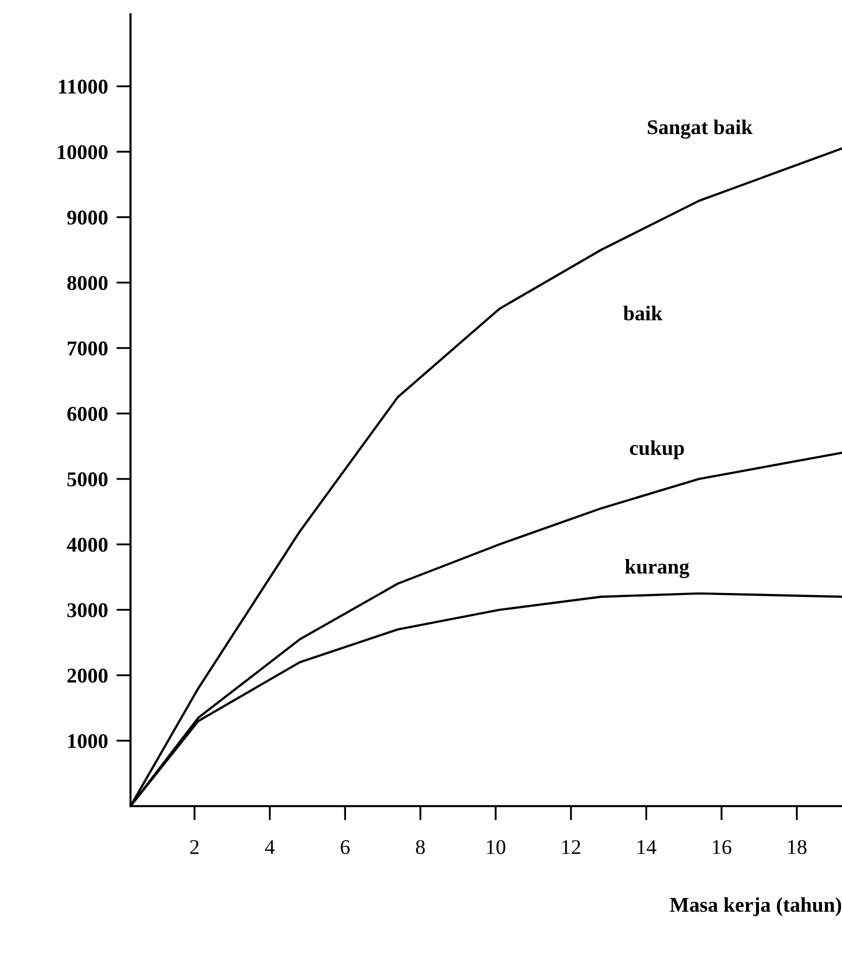 This screenshot has height=954, width=842. Describe the element at coordinates (194, 847) in the screenshot. I see `x-tick-label: 2` at that location.